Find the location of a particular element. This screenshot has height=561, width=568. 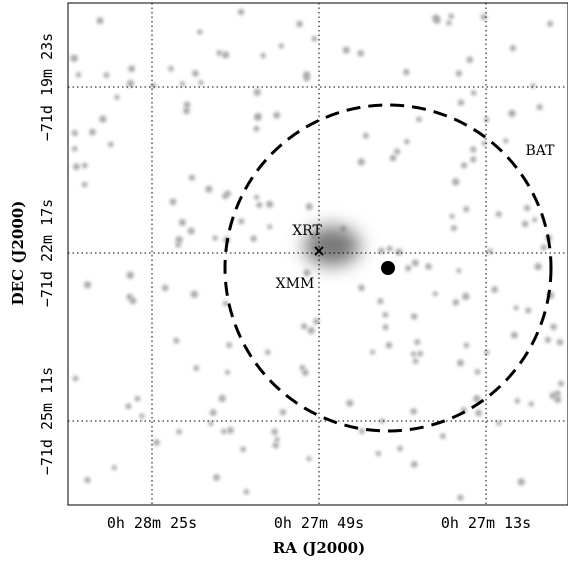

bat-position is located at coordinates (388, 268).